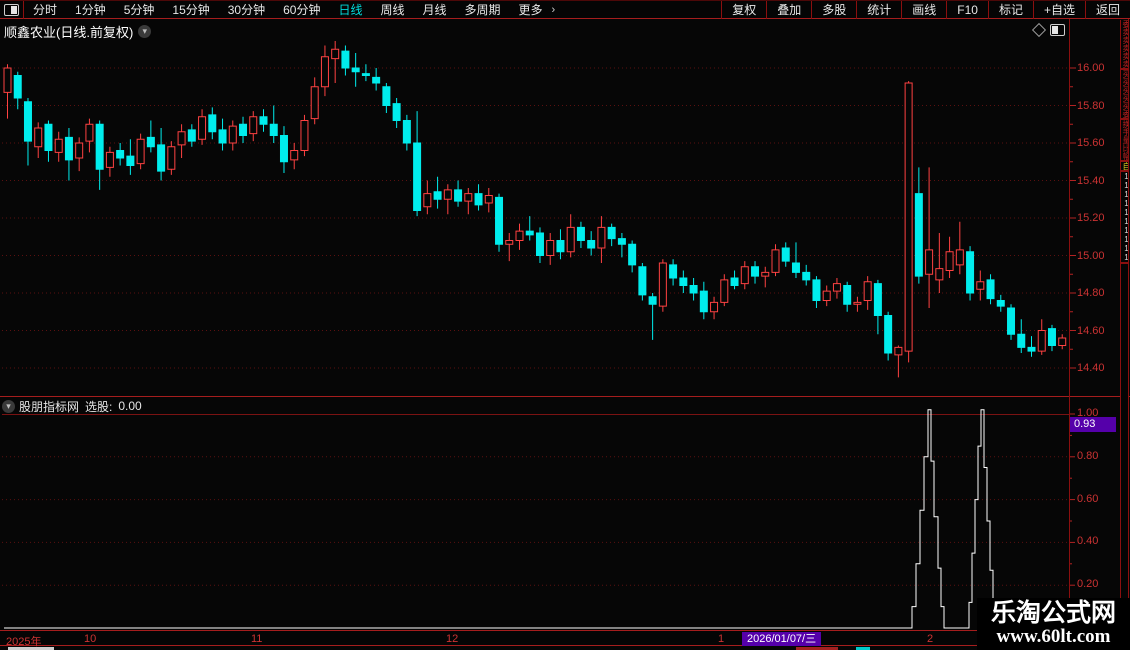 The width and height of the screenshot is (1130, 650). I want to click on period-tab-4: 30分钟, so click(246, 10).